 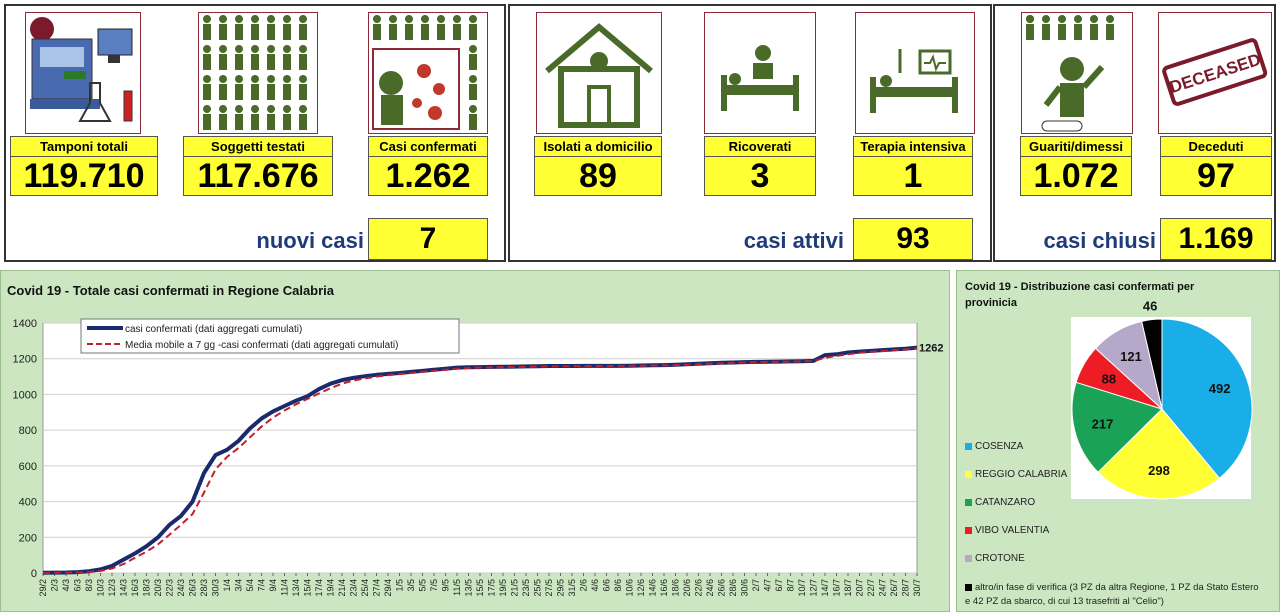 What do you see at coordinates (503, 588) in the screenshot?
I see `x-tick-label: 19/5` at bounding box center [503, 588].